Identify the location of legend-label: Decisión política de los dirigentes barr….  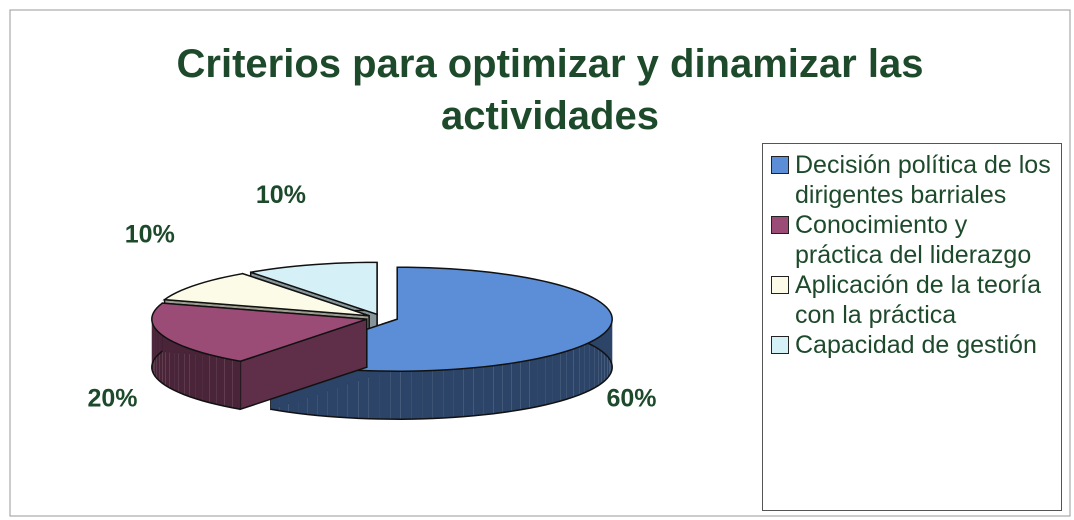
(923, 180).